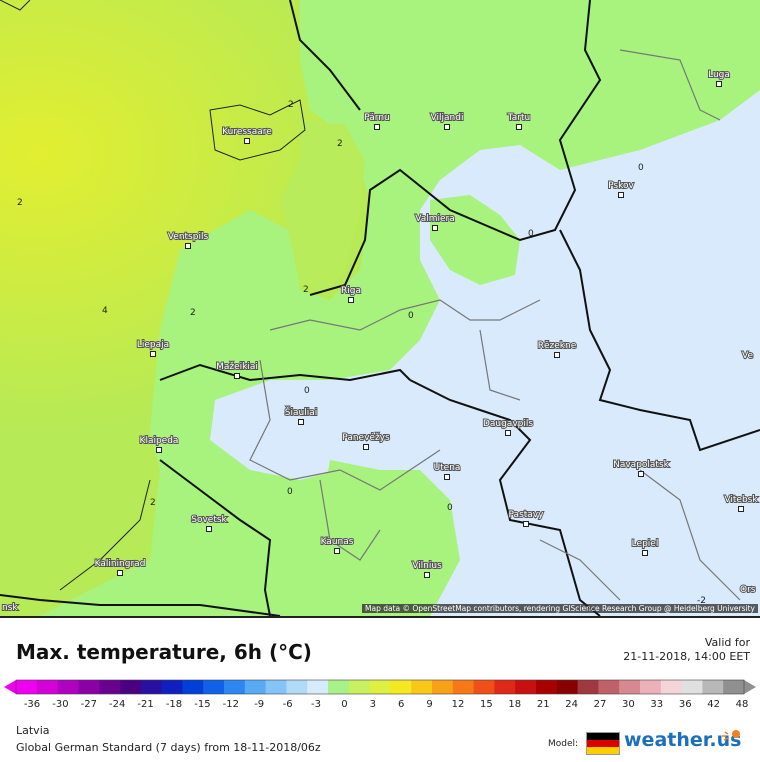 This screenshot has width=760, height=762. Describe the element at coordinates (656, 704) in the screenshot. I see `scale-tick-label: 33` at that location.